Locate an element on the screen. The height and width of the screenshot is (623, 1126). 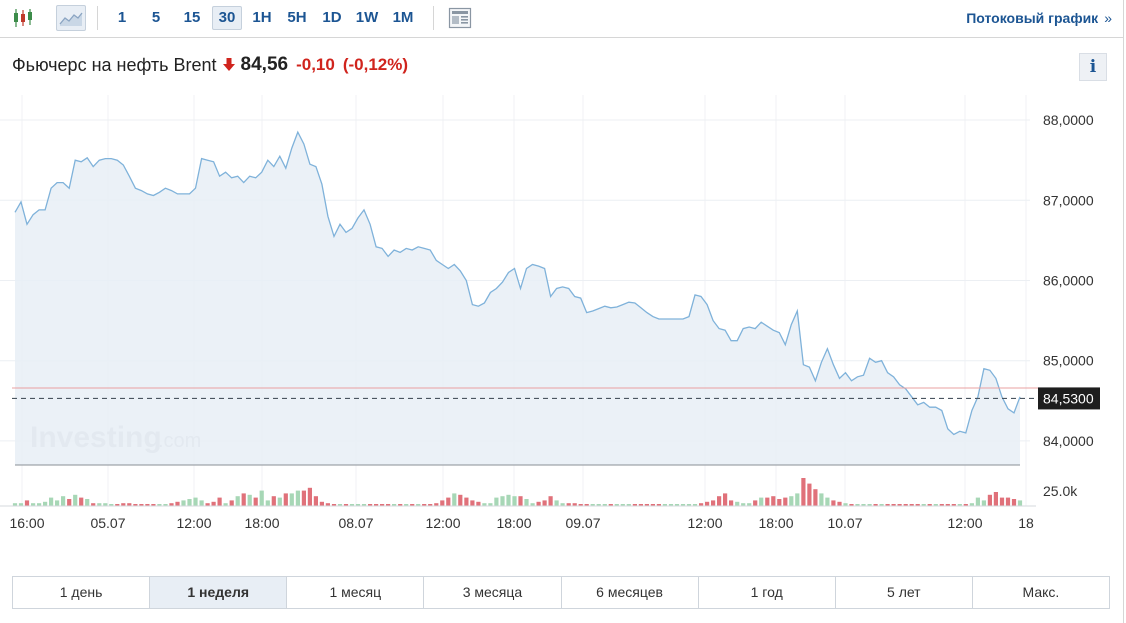
timeframe-1w: 1W is located at coordinates (367, 17).